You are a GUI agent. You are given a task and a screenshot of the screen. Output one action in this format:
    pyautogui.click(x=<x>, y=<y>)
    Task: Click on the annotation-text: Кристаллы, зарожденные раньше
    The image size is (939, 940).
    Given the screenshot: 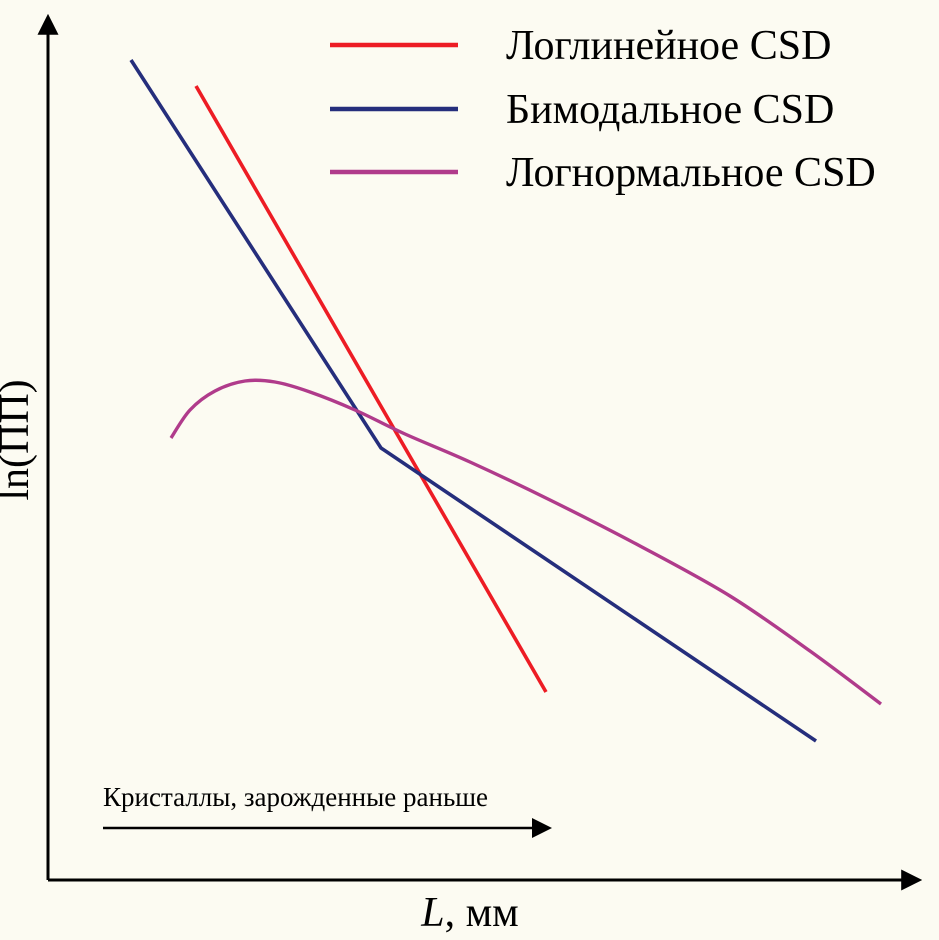 What is the action you would take?
    pyautogui.click(x=295, y=797)
    